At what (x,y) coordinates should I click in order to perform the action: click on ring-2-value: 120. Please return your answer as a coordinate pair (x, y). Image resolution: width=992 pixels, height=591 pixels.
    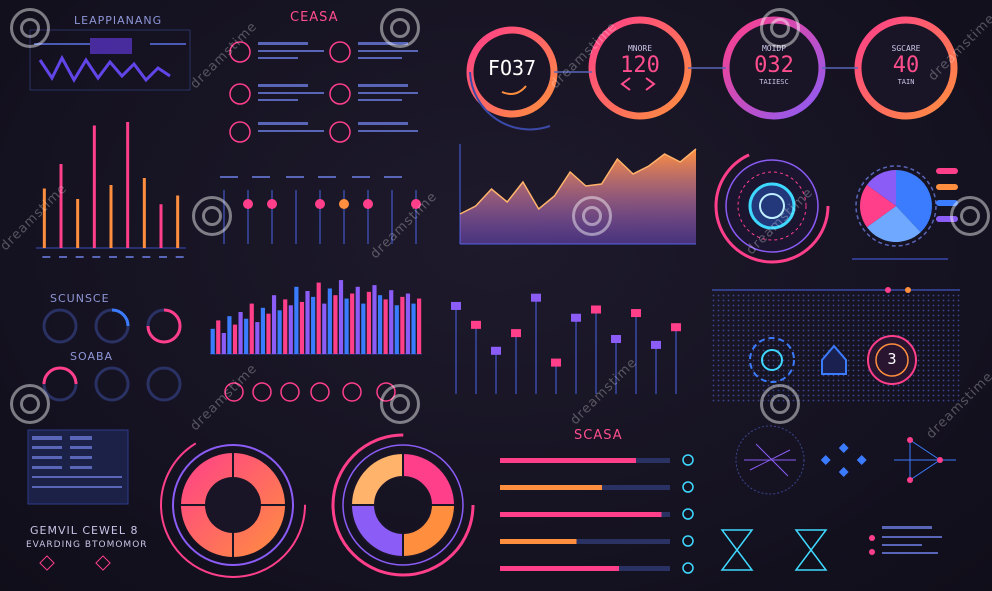
    Looking at the image, I should click on (640, 65).